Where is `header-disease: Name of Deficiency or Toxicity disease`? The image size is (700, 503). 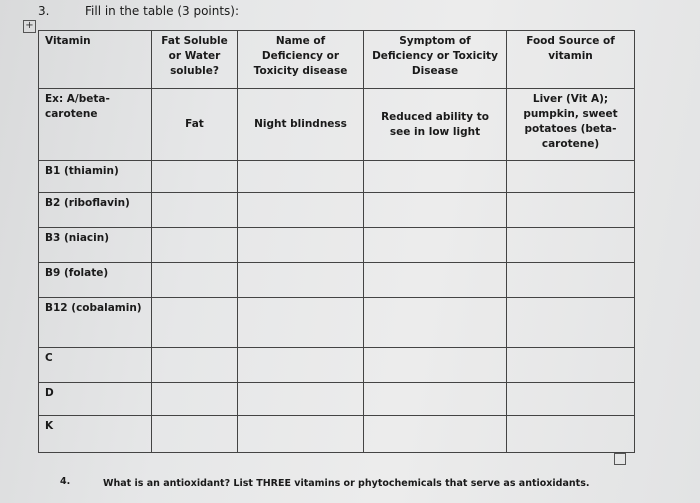 header-disease: Name of Deficiency or Toxicity disease is located at coordinates (300, 59).